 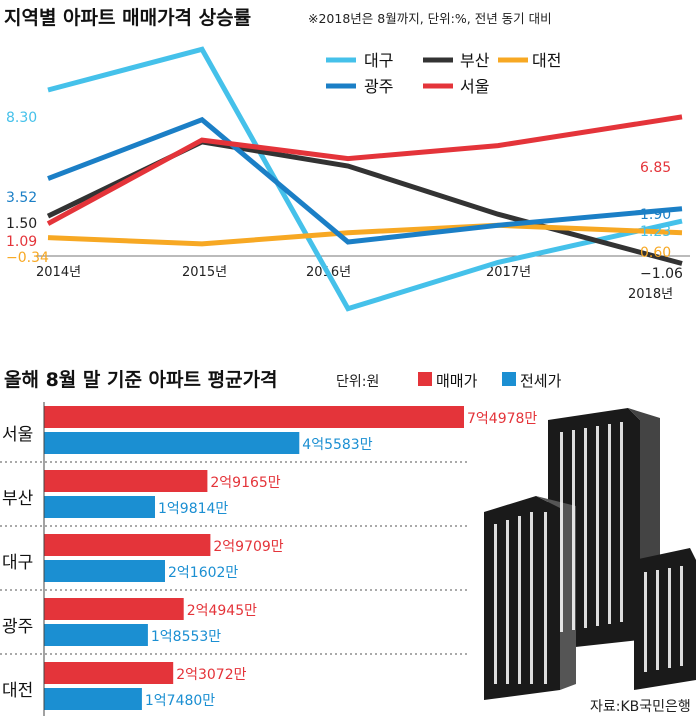 I want to click on start-label-busan: 1.50, so click(x=21, y=224).